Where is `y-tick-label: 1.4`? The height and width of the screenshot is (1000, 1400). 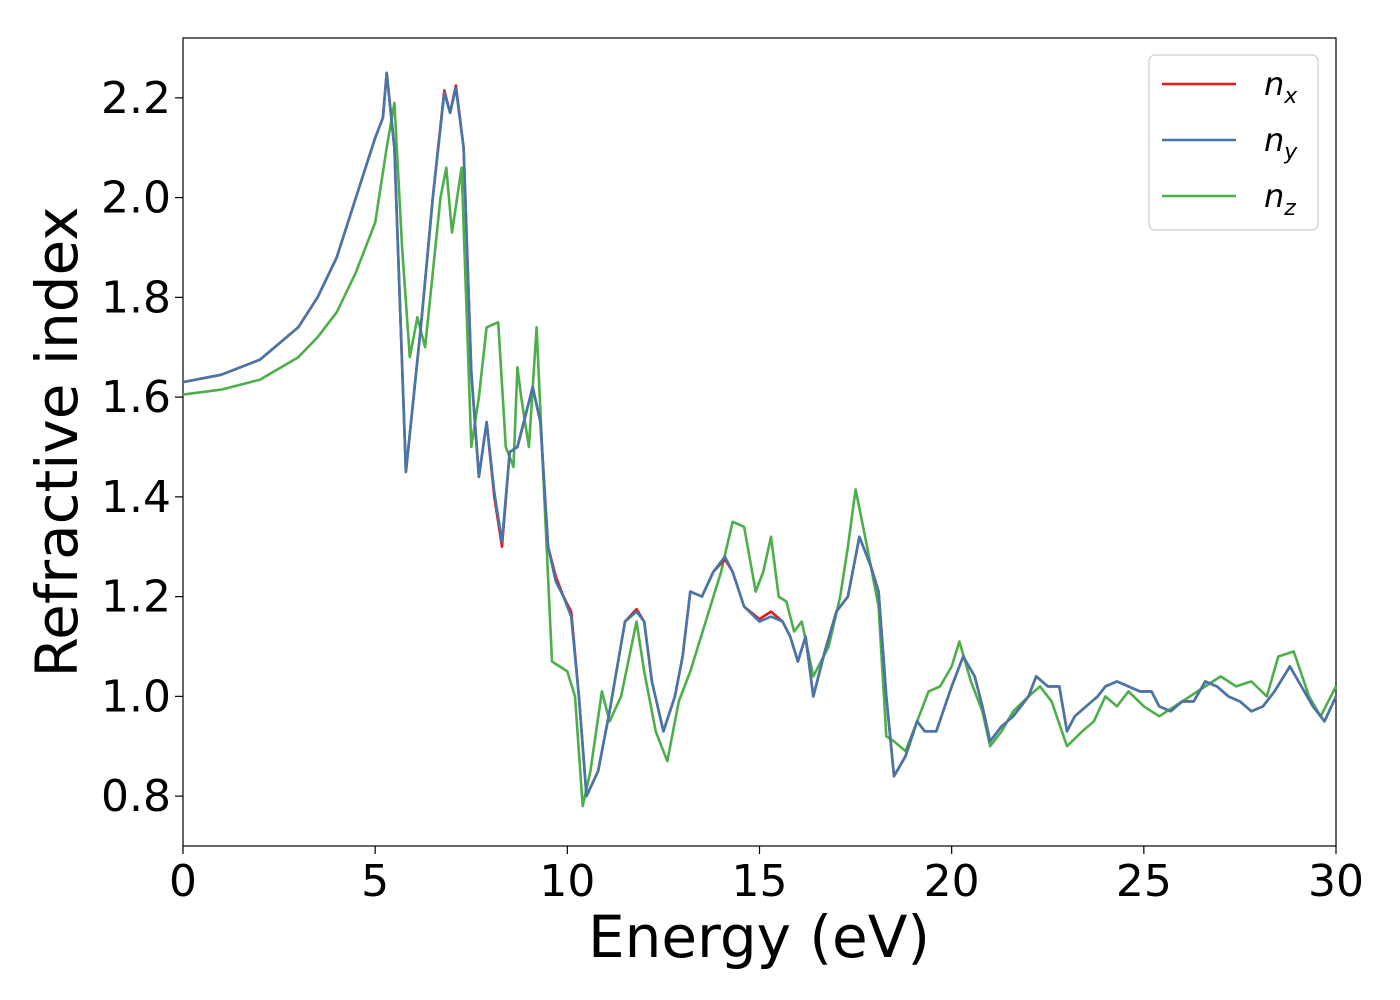
y-tick-label: 1.4 is located at coordinates (136, 497).